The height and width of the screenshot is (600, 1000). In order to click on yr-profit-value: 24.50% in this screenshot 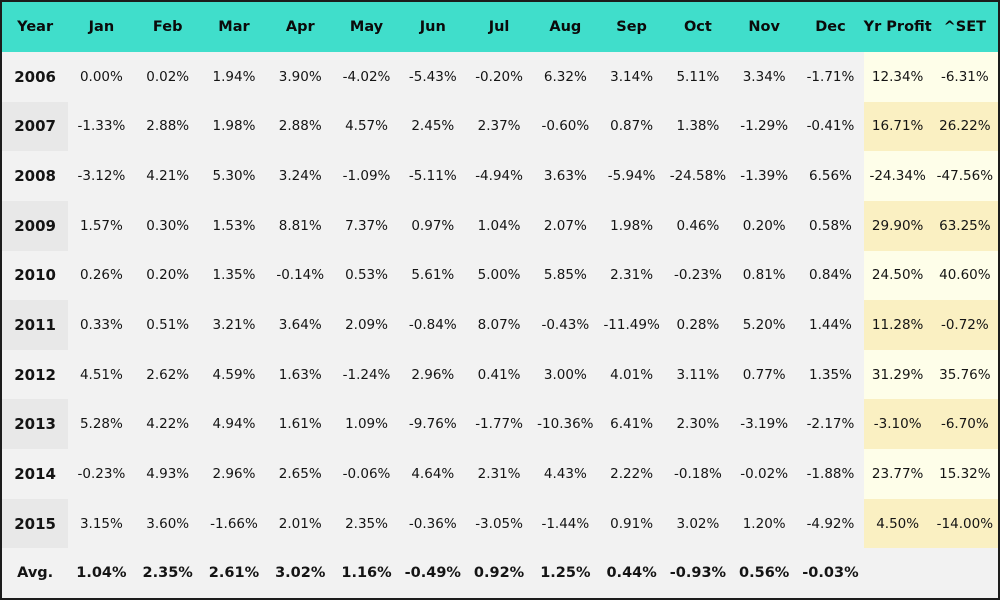, I will do `click(897, 275)`.